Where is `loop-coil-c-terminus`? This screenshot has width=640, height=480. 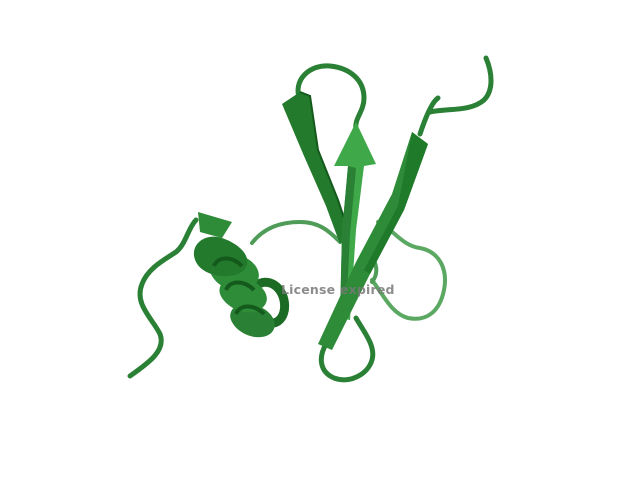
loop-coil-c-terminus is located at coordinates (455, 96).